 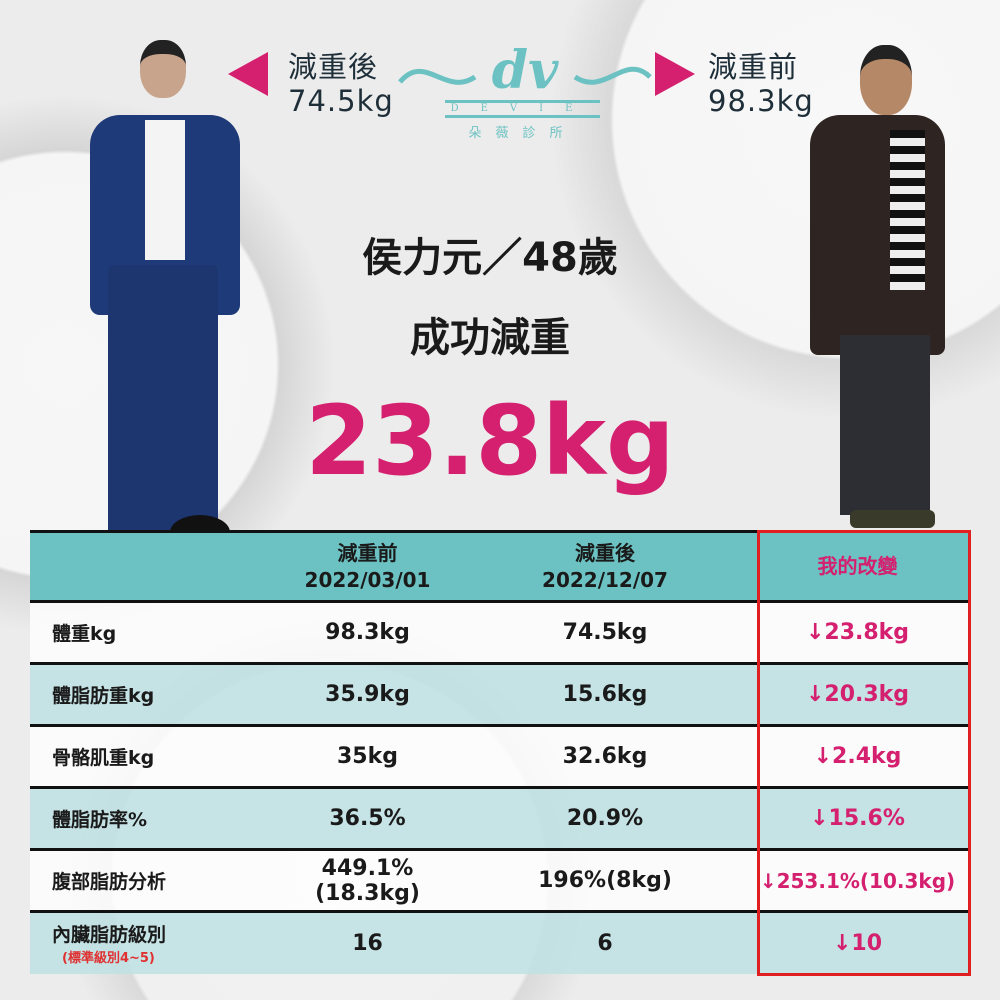 What do you see at coordinates (341, 101) in the screenshot?
I see `after-weight: 74.5kg` at bounding box center [341, 101].